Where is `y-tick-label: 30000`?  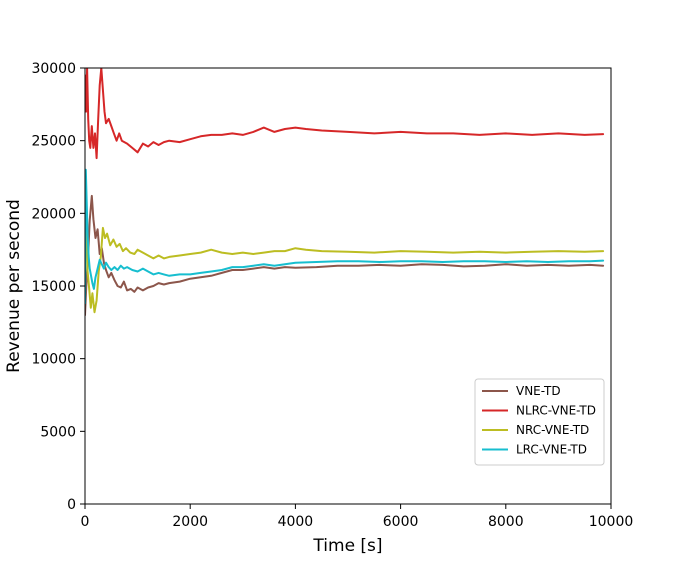
y-tick-label: 30000 is located at coordinates (53, 69).